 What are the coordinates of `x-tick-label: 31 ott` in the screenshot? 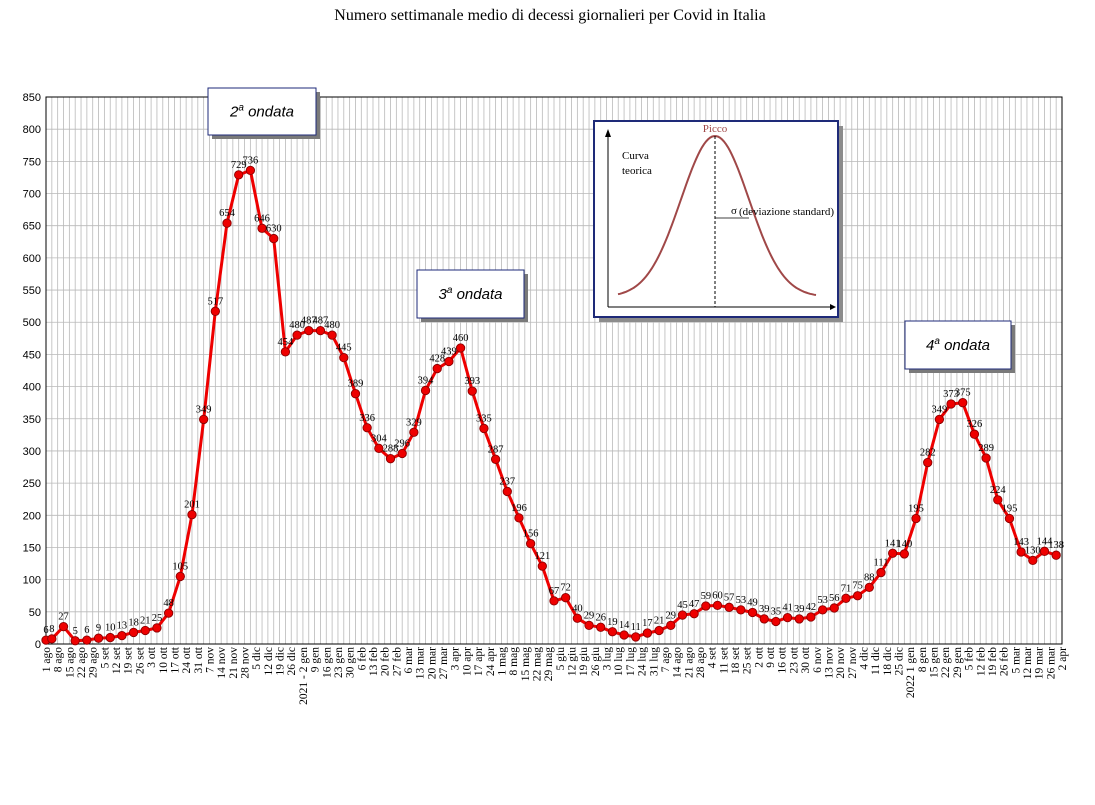 It's located at (199, 659).